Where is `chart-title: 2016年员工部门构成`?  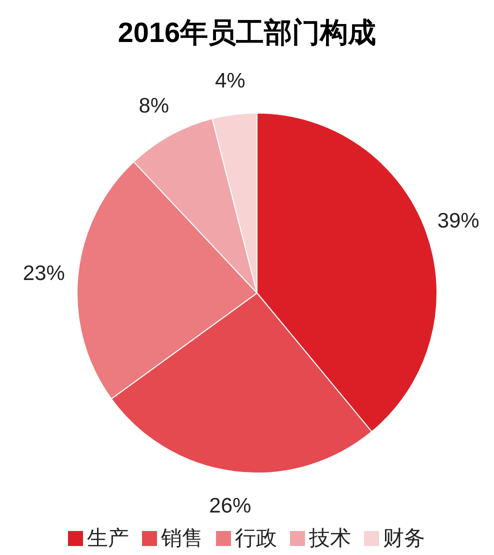 chart-title: 2016年员工部门构成 is located at coordinates (247, 32).